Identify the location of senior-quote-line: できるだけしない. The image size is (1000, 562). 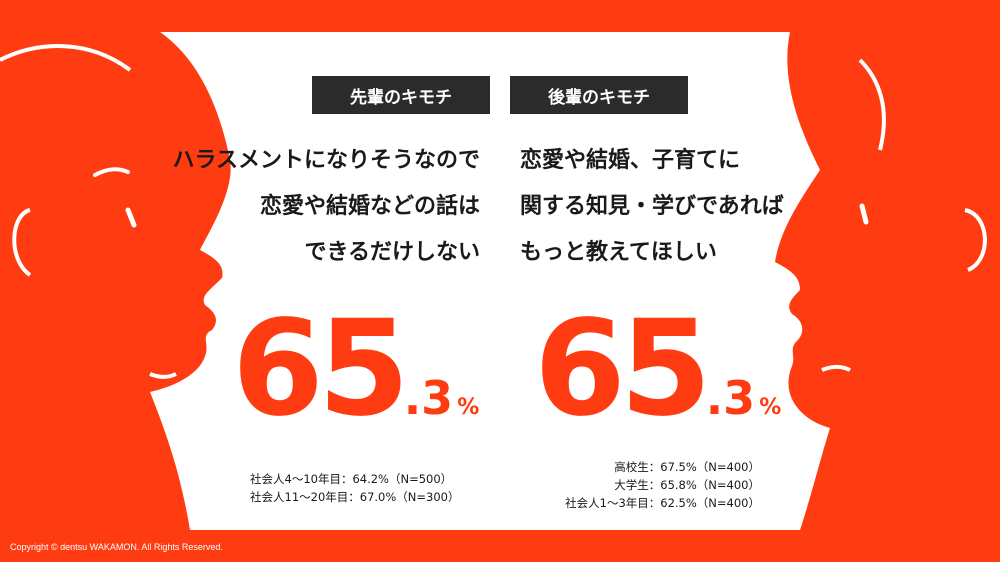
(392, 252).